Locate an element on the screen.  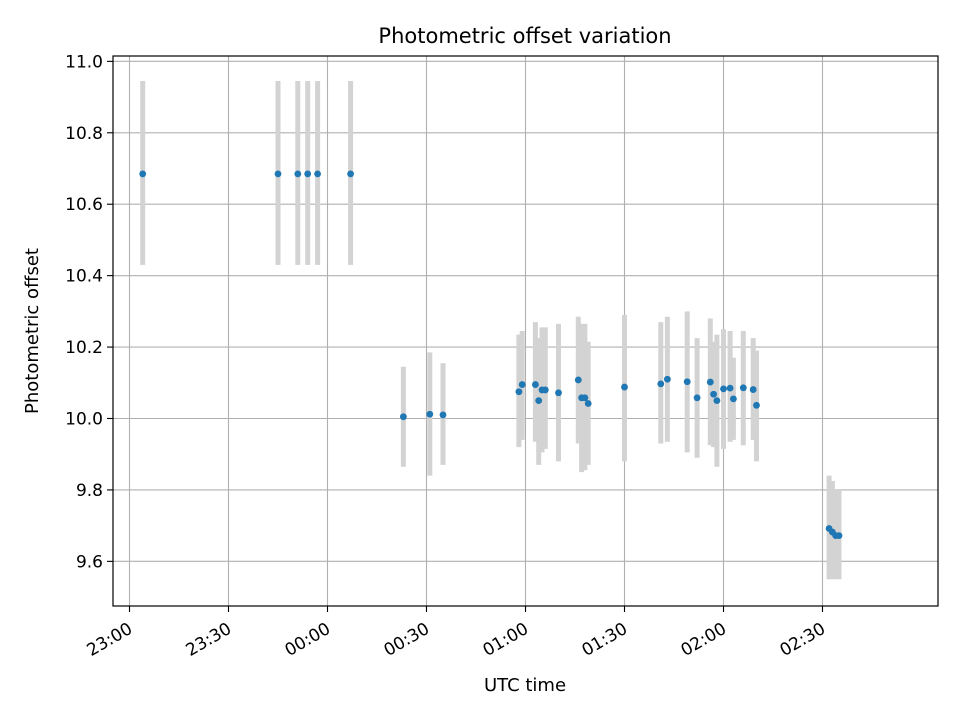
y-axis-ticks: 9.6 9.8 10.0 10.2 10.4 10.6 10.8 11.0 is located at coordinates (89, 312).